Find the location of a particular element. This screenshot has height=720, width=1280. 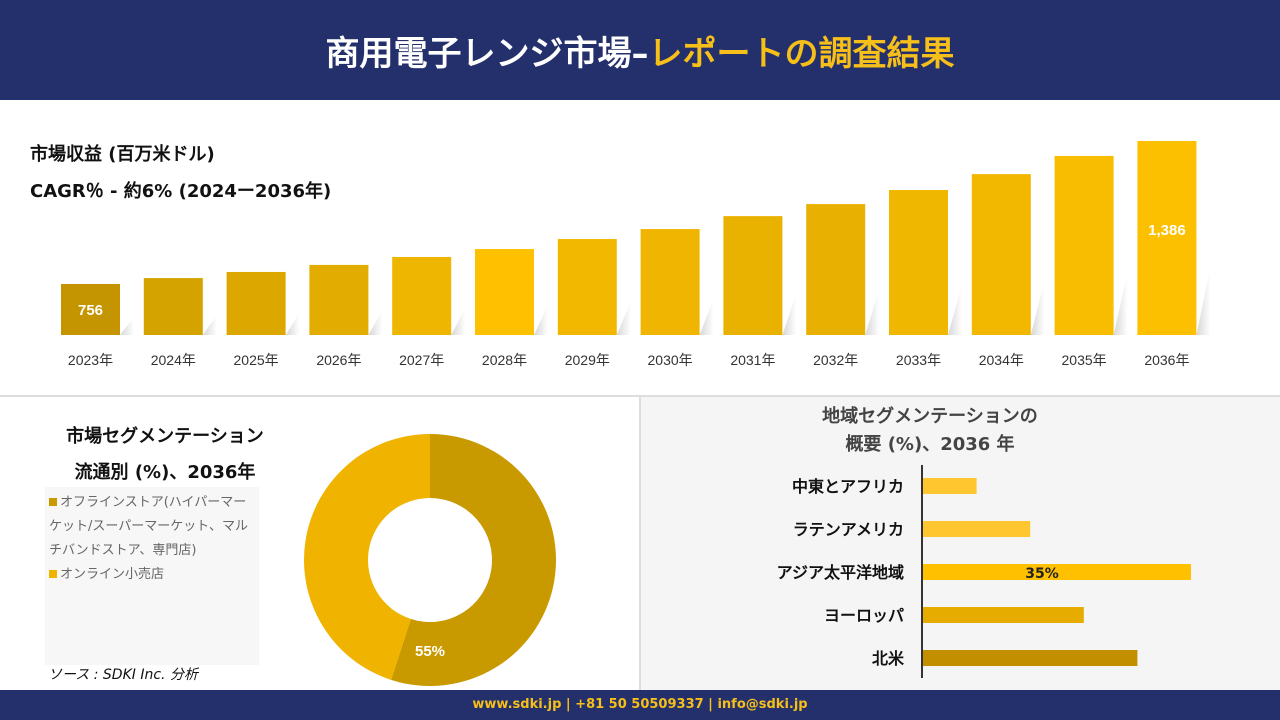

distribution-title-2: 流通別 (%)、2036年 is located at coordinates (165, 472).